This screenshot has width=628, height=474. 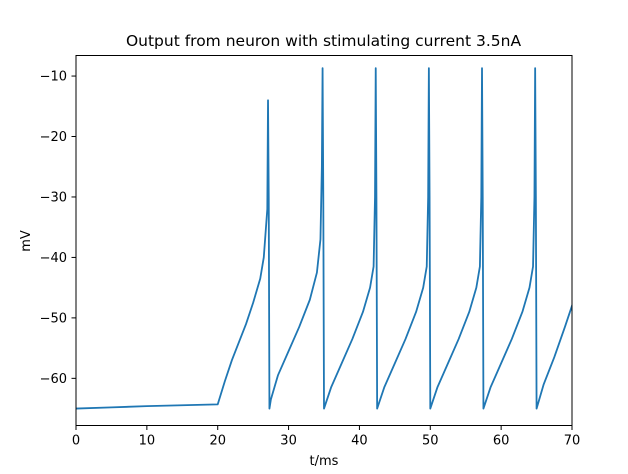 I want to click on x-tick-label: 10, so click(x=147, y=441).